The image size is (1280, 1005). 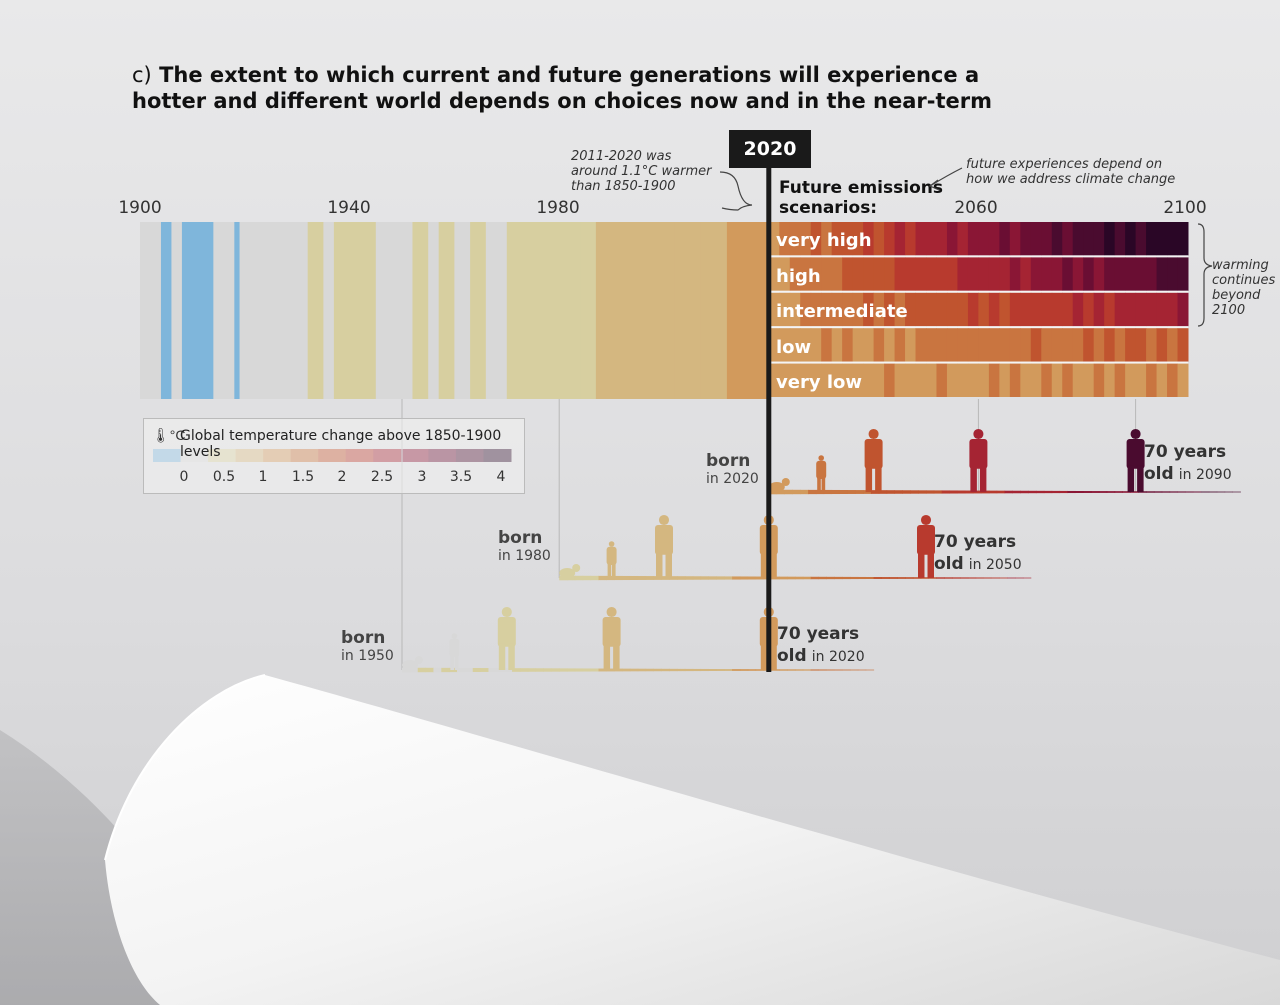 I want to click on past-note-pointer, so click(x=736, y=191).